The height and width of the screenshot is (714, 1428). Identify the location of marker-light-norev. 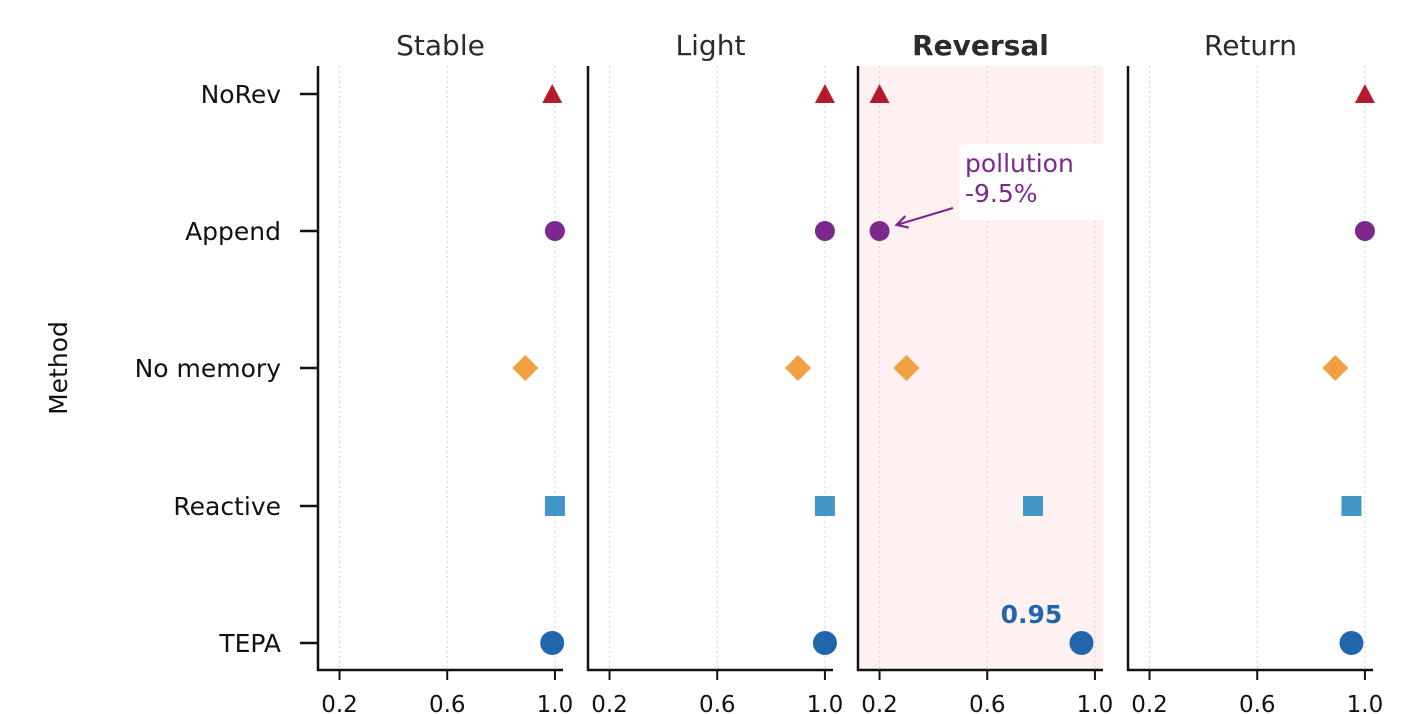
(824, 93).